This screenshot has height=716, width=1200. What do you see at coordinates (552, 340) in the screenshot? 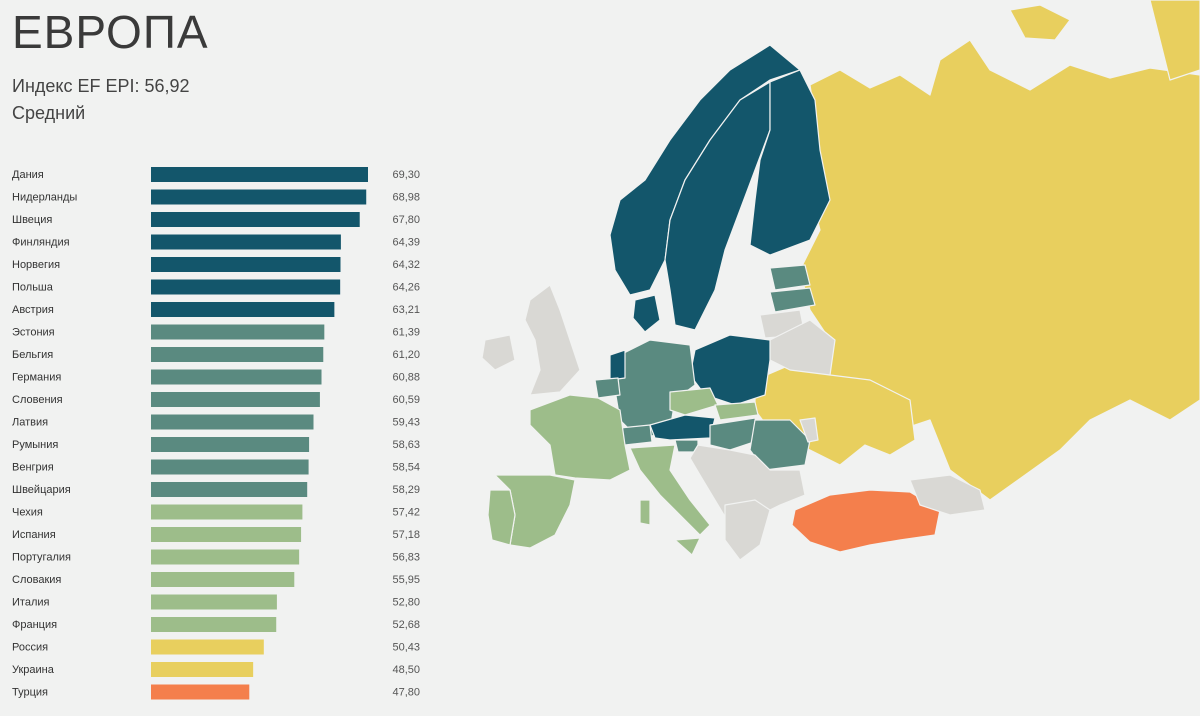
I see `map-uk` at bounding box center [552, 340].